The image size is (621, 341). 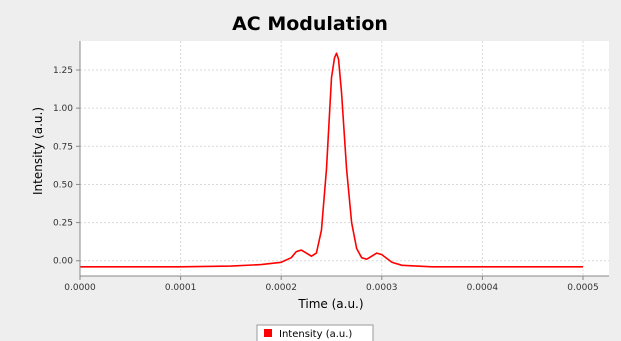 What do you see at coordinates (483, 288) in the screenshot?
I see `x-tick-label: 0.0004` at bounding box center [483, 288].